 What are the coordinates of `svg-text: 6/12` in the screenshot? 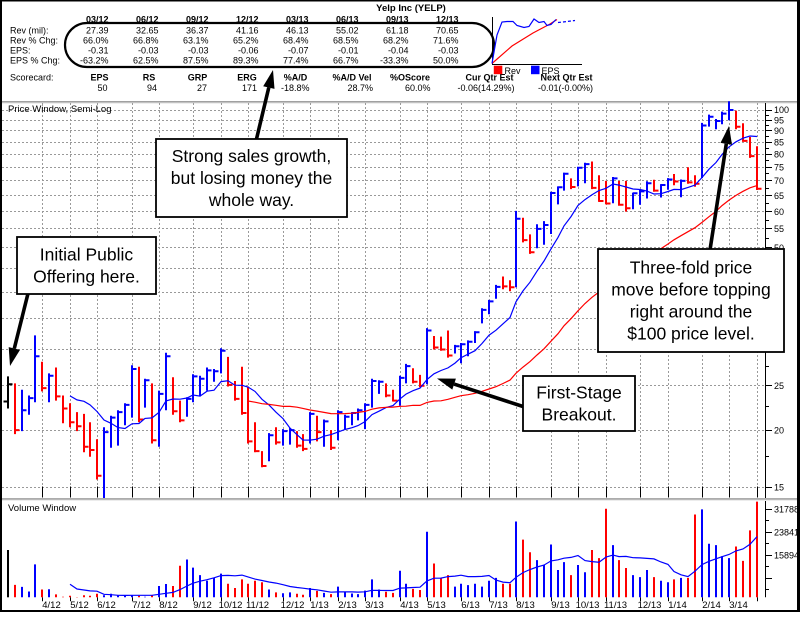 It's located at (106, 605).